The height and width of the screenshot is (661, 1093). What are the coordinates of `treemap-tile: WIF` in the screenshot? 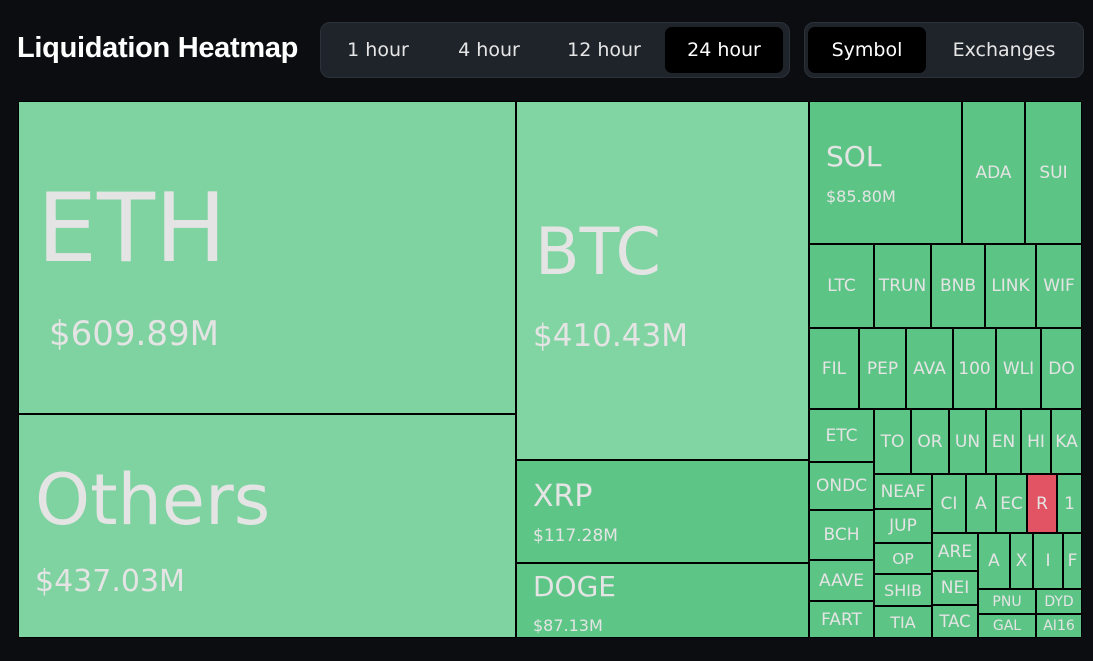 It's located at (1059, 286).